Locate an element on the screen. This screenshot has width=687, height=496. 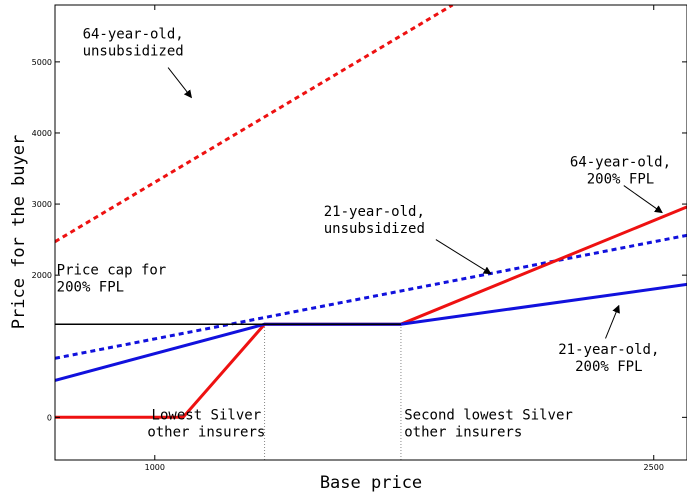
annotation-text: Lowest Silver other insurers is located at coordinates (206, 423).